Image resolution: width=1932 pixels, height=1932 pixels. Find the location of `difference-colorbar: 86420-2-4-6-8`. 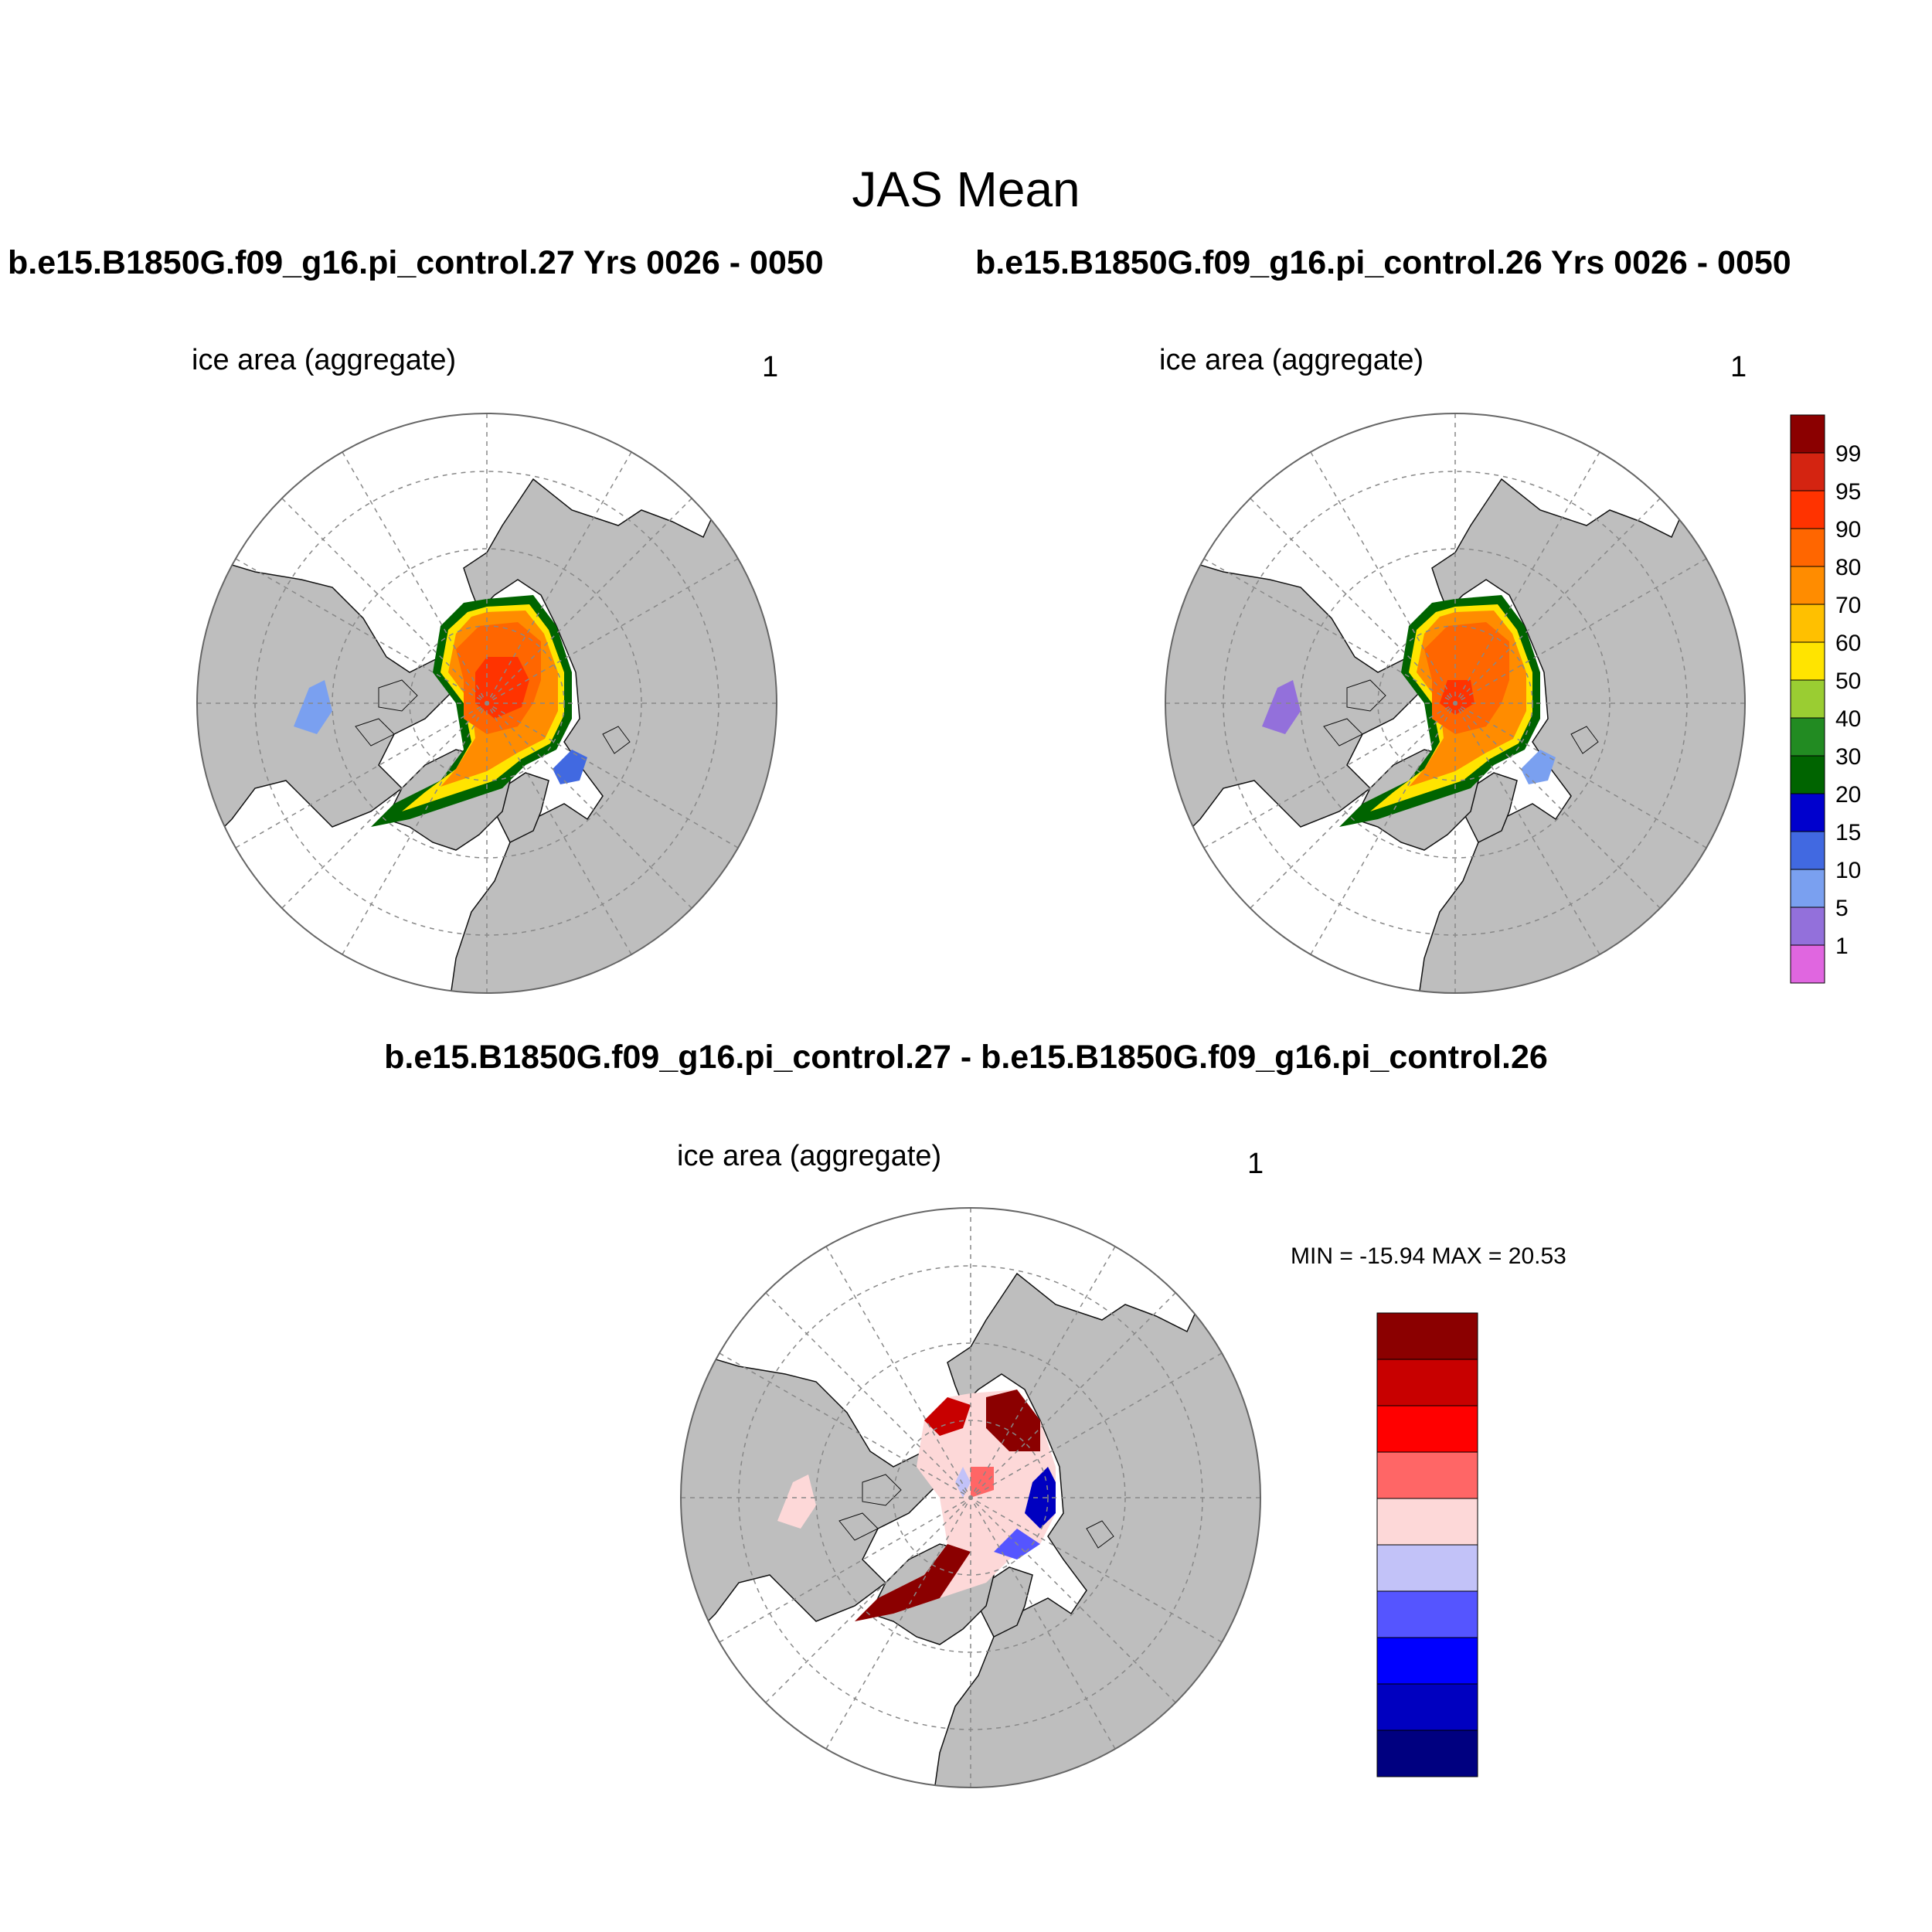

difference-colorbar: 86420-2-4-6-8 is located at coordinates (1427, 1545).